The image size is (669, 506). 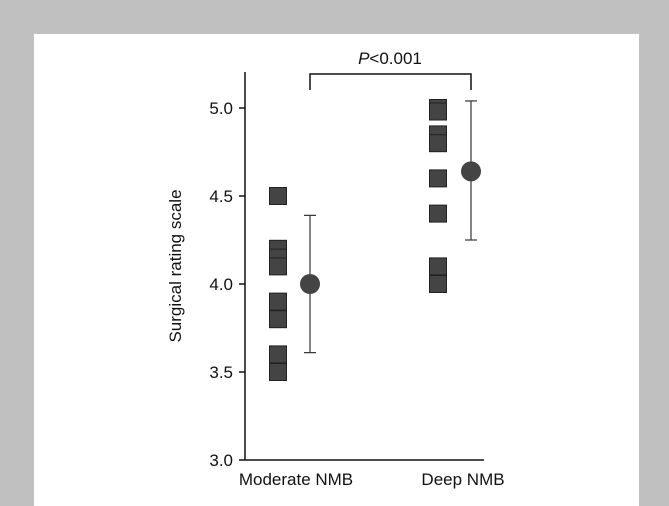 What do you see at coordinates (296, 479) in the screenshot?
I see `x-category-label: Moderate NMB` at bounding box center [296, 479].